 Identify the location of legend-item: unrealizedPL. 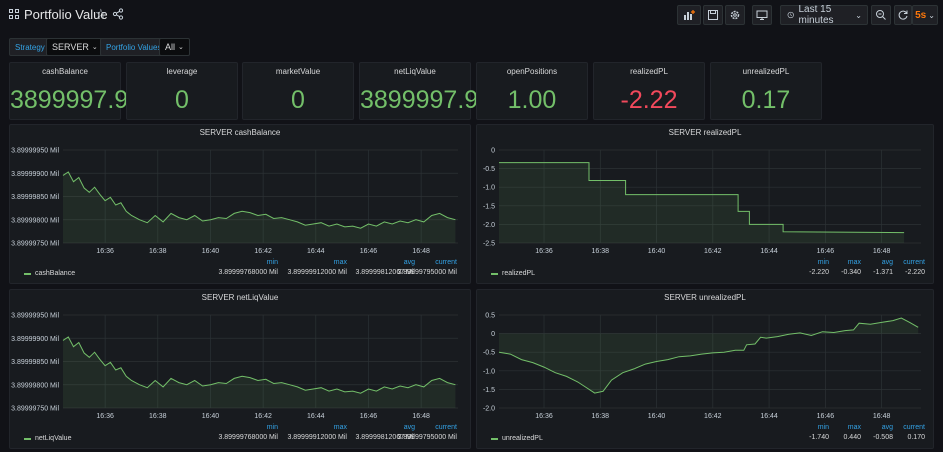
(517, 438).